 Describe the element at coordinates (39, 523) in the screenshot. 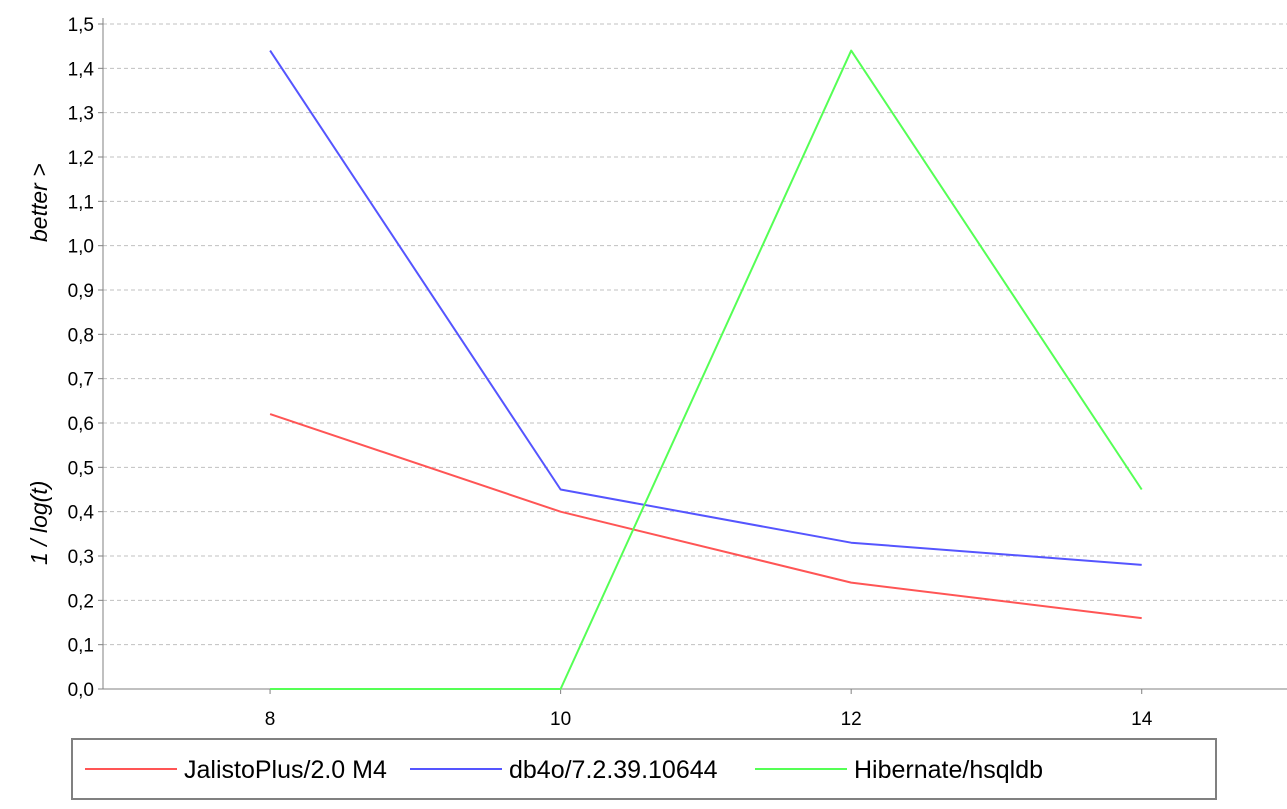

I see `y-axis-title-bottom: 1 / log(t)` at that location.